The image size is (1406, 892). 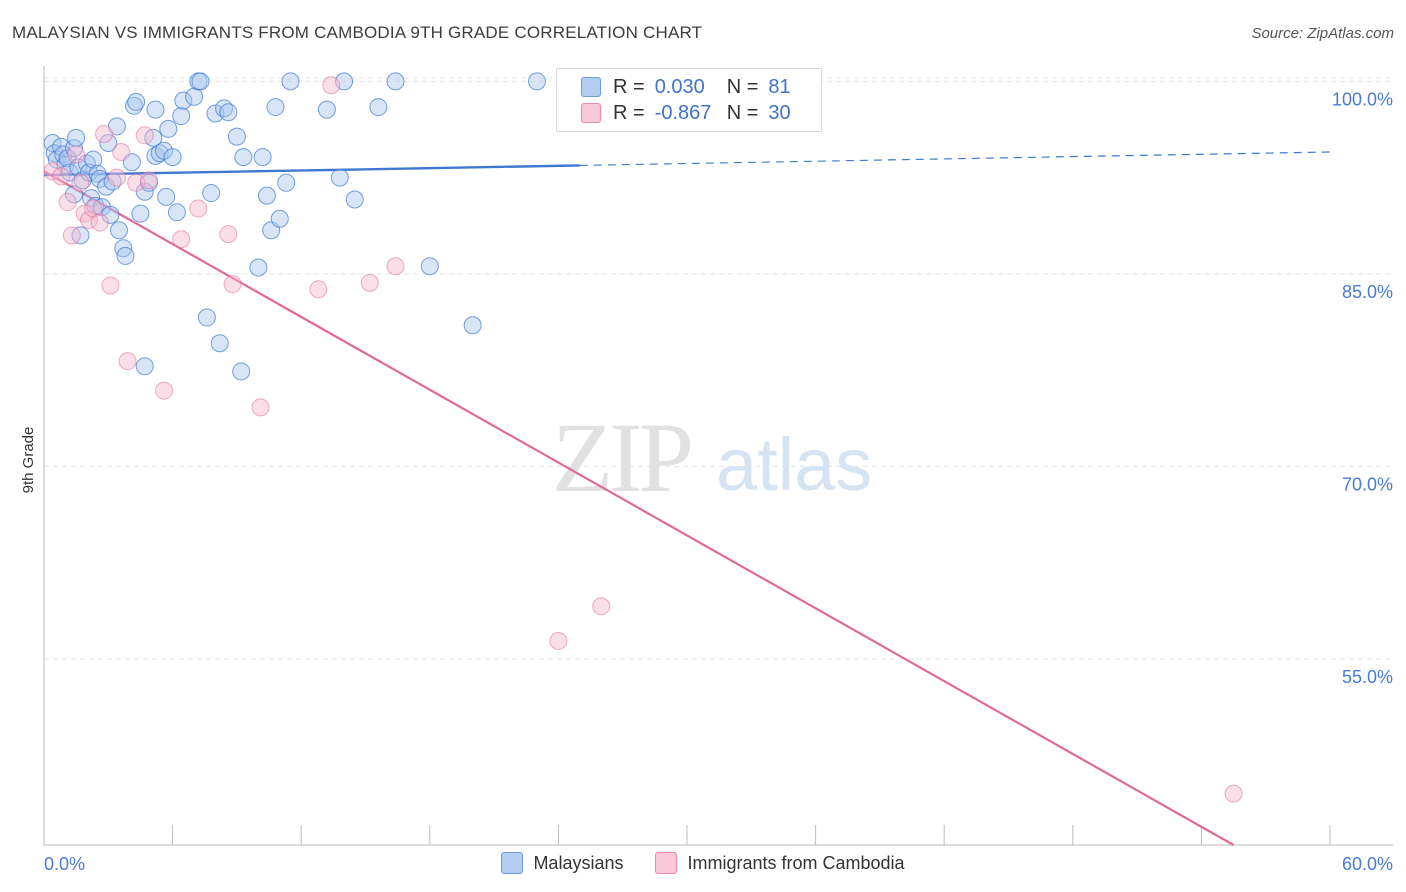 I want to click on y-tick-label: 55.0%, so click(x=1367, y=677).